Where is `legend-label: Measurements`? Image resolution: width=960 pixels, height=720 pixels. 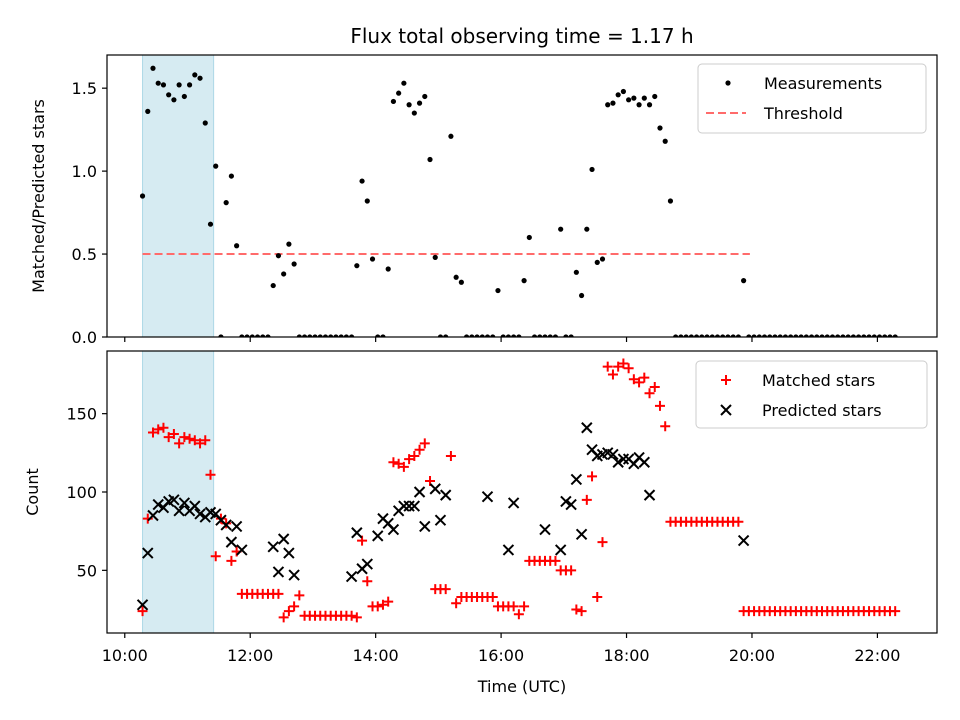
legend-label: Measurements is located at coordinates (823, 83).